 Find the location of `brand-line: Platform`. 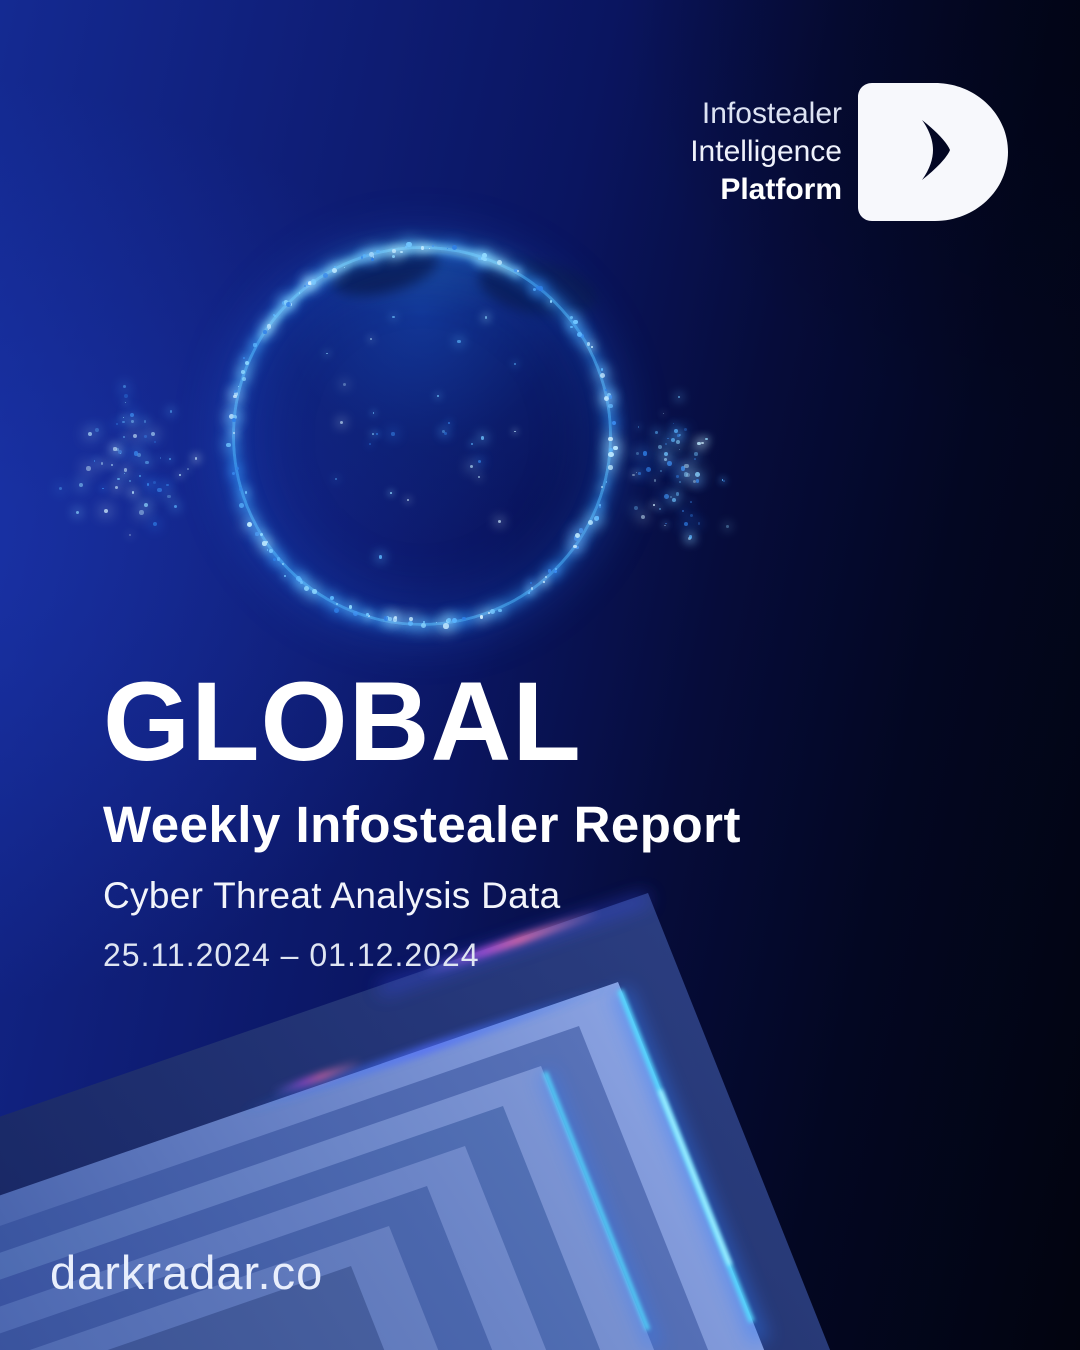

brand-line: Platform is located at coordinates (781, 189).